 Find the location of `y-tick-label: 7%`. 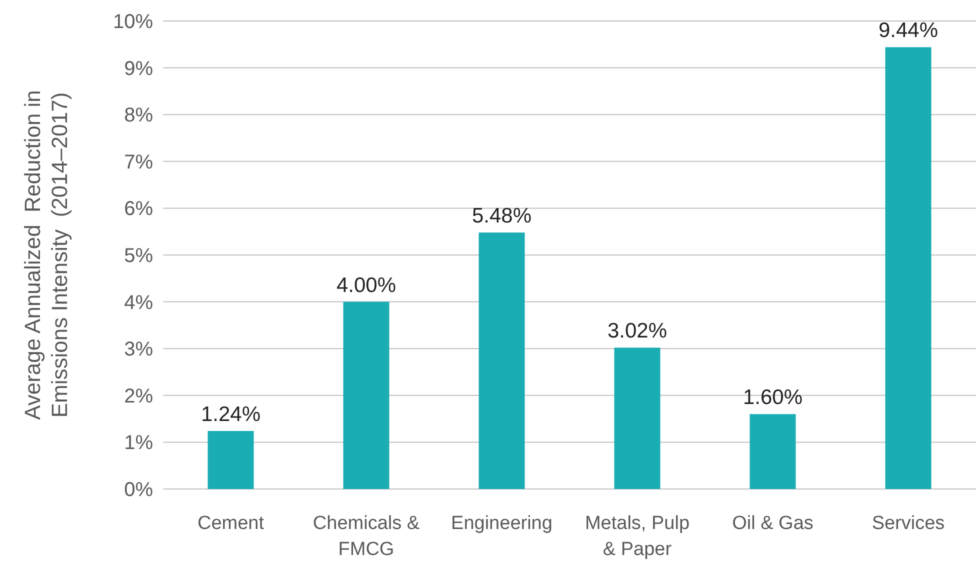

y-tick-label: 7% is located at coordinates (139, 162).